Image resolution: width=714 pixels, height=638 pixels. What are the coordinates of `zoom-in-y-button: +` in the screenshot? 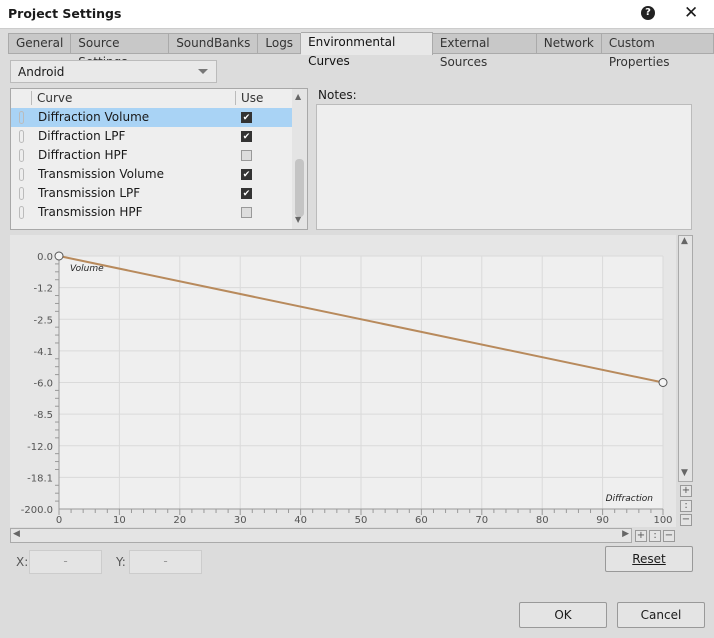 It's located at (686, 491).